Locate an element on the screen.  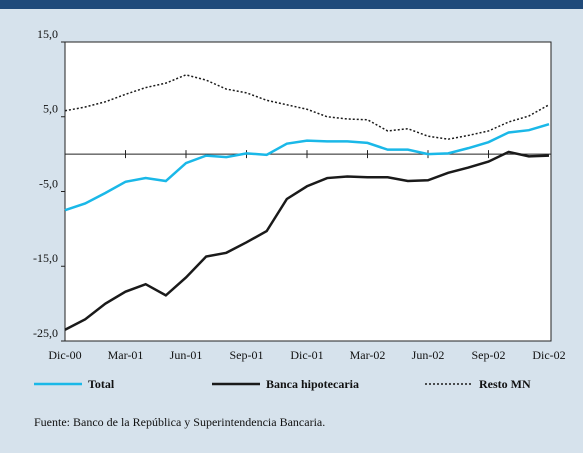
x-tick-label: Sep-01 is located at coordinates (247, 355).